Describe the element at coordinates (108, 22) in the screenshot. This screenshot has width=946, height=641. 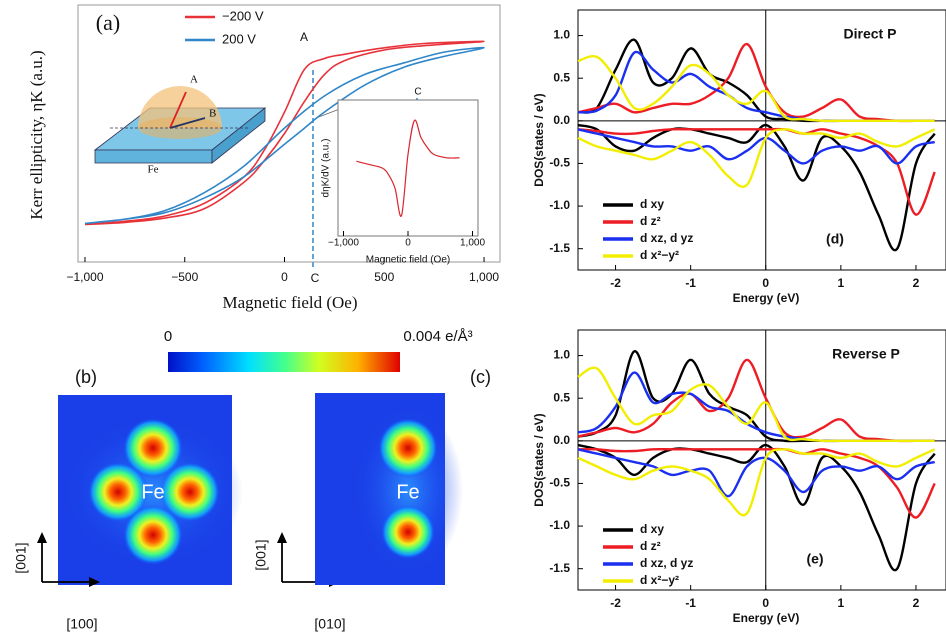
I see `panel-label: (a)` at that location.